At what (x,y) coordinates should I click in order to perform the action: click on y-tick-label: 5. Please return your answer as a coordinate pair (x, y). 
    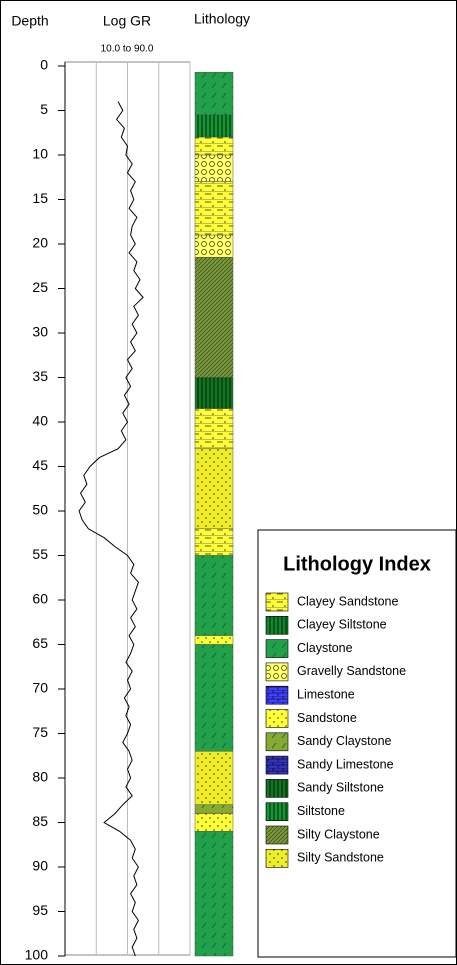
    Looking at the image, I should click on (44, 109).